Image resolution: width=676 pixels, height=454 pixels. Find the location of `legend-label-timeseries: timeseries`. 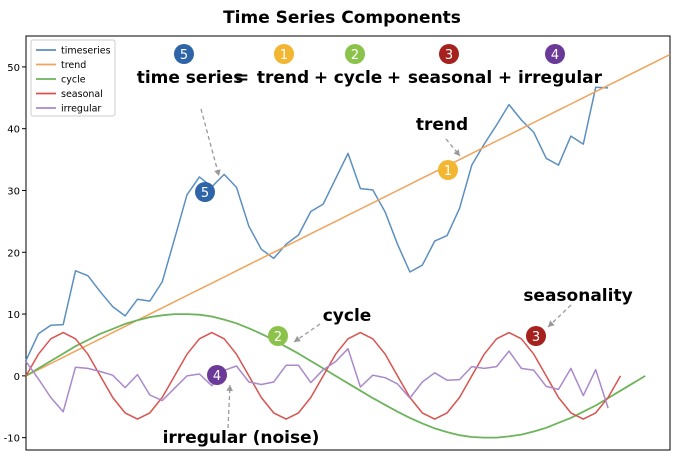

legend-label-timeseries: timeseries is located at coordinates (86, 51).